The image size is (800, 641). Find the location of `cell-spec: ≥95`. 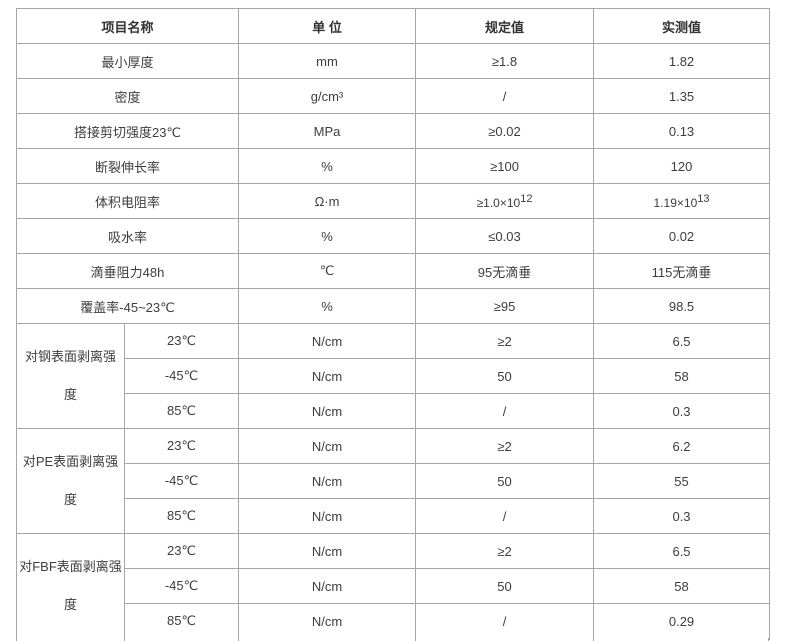

cell-spec: ≥95 is located at coordinates (505, 306).